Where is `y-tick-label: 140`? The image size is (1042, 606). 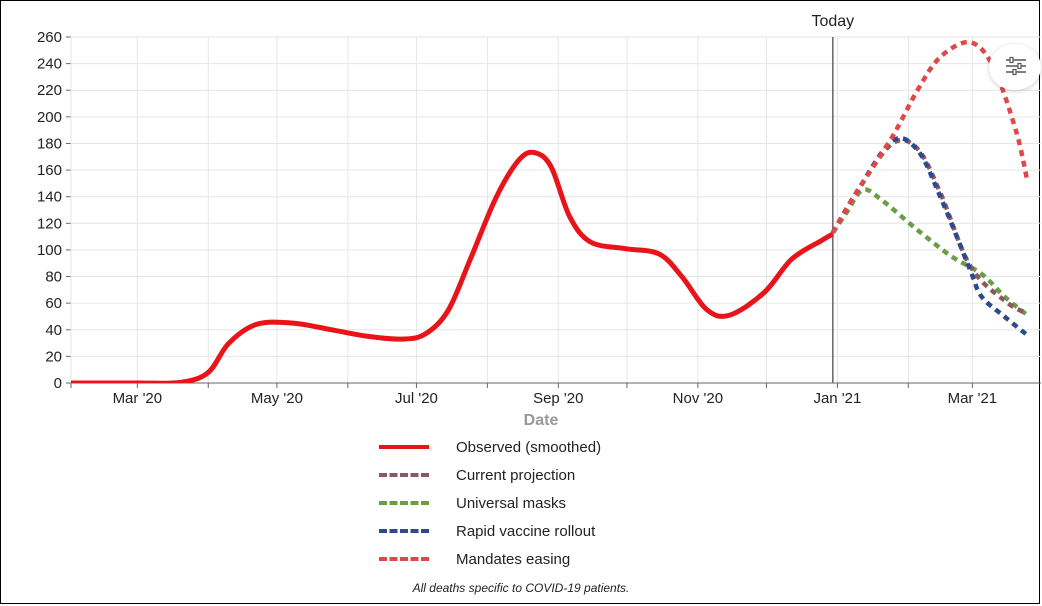
y-tick-label: 140 is located at coordinates (49, 197).